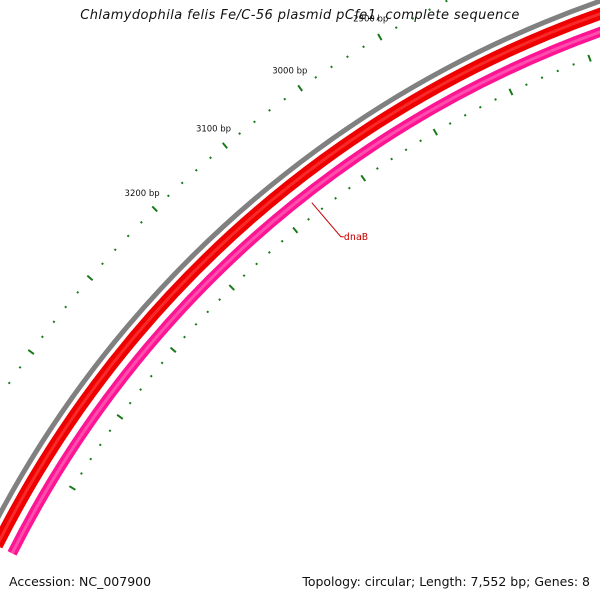 The height and width of the screenshot is (600, 600). What do you see at coordinates (289, 71) in the screenshot?
I see `ruler-tick-label: 3000 bp` at bounding box center [289, 71].